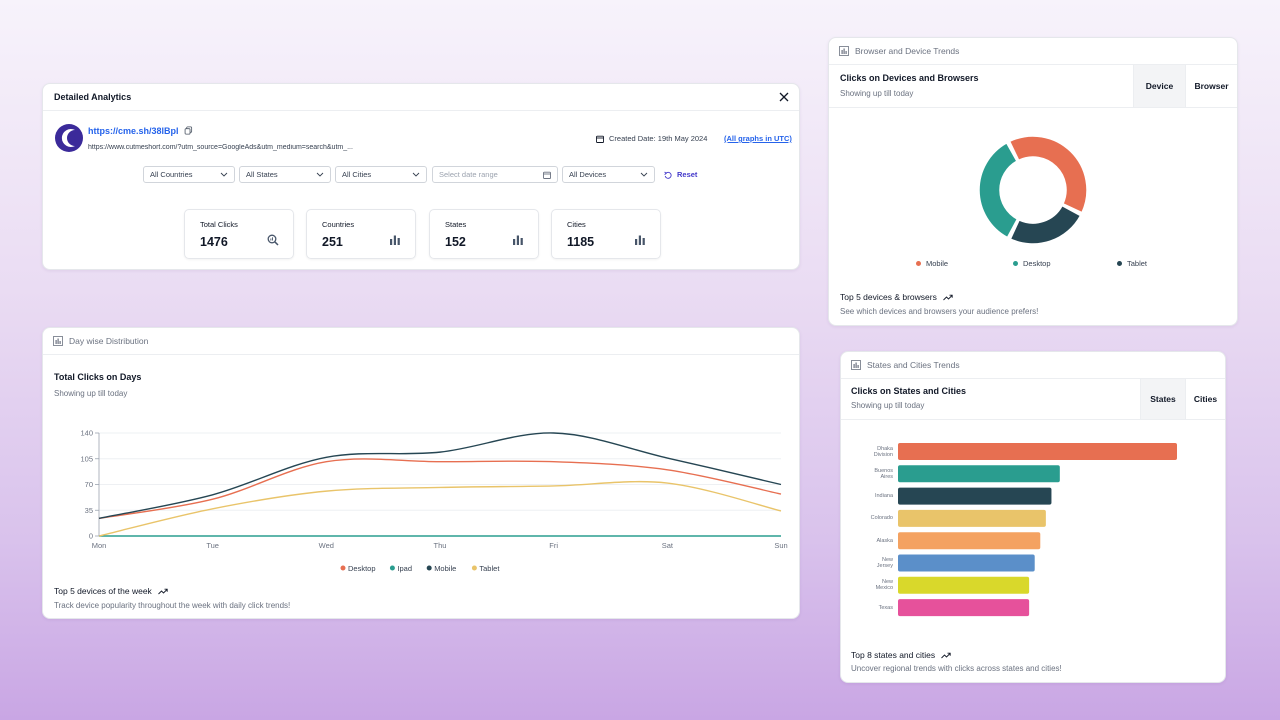 The height and width of the screenshot is (720, 1280). Describe the element at coordinates (881, 518) in the screenshot. I see `bar-label-line: Colorado` at that location.